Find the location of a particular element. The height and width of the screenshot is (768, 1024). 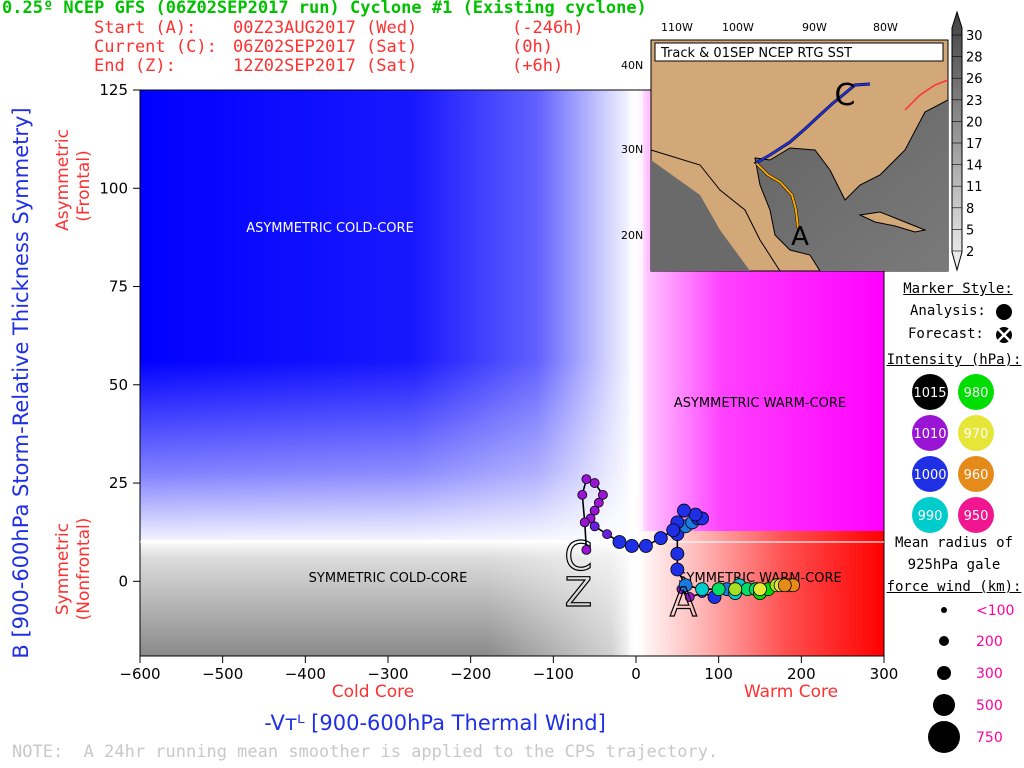

colorbar-label: 11 is located at coordinates (974, 187).